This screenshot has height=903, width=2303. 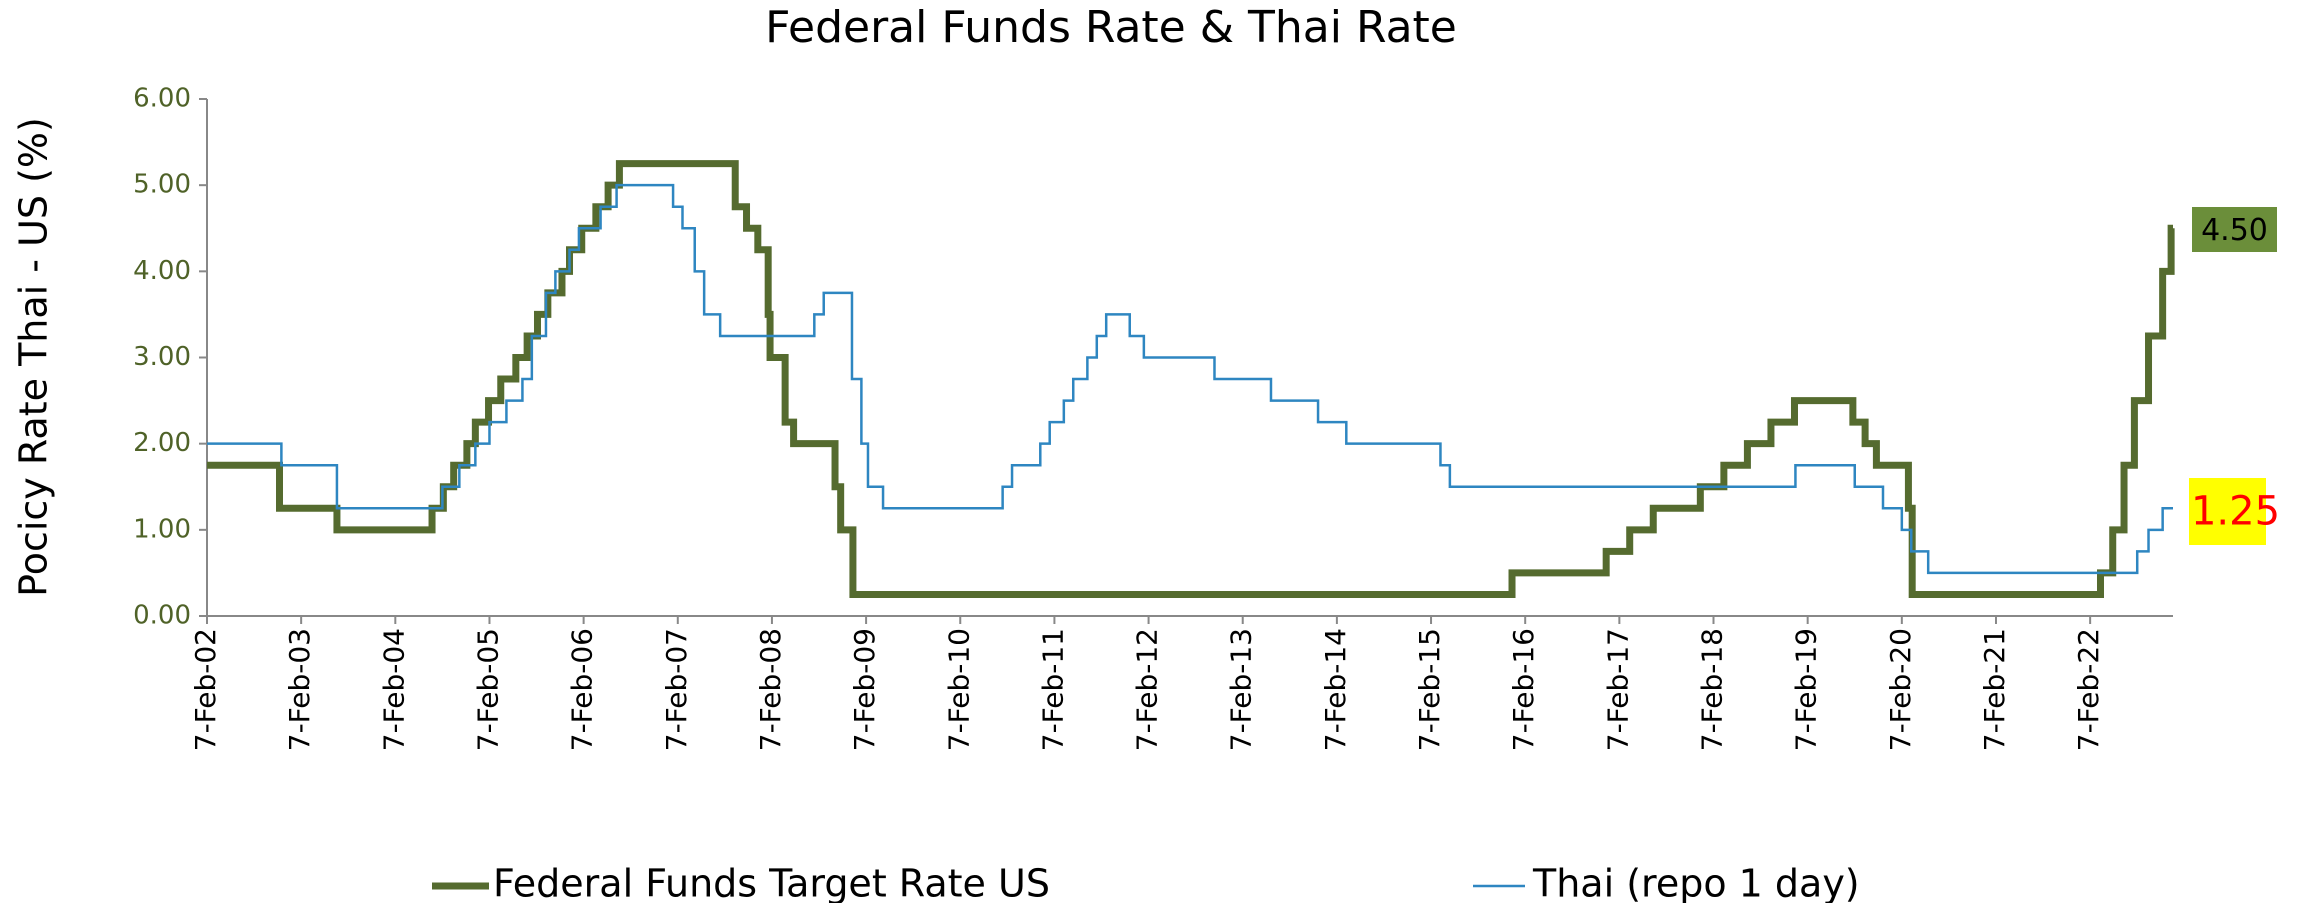 What do you see at coordinates (1900, 689) in the screenshot?
I see `x-tick-label: 7-Feb-20` at bounding box center [1900, 689].